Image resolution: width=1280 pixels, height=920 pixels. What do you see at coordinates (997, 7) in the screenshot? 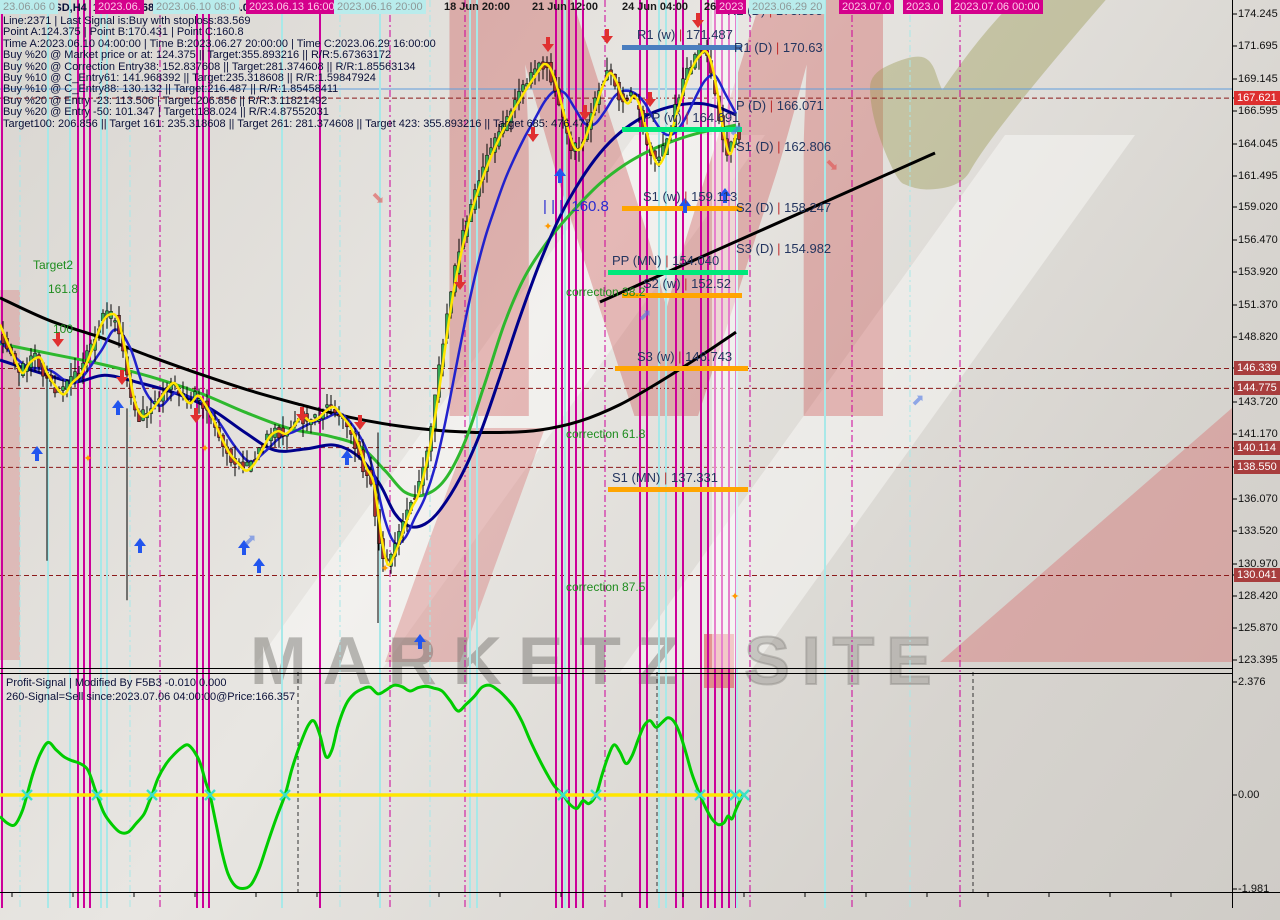
I see `time-axis-label: 2023.07.06 00:00` at bounding box center [997, 7].